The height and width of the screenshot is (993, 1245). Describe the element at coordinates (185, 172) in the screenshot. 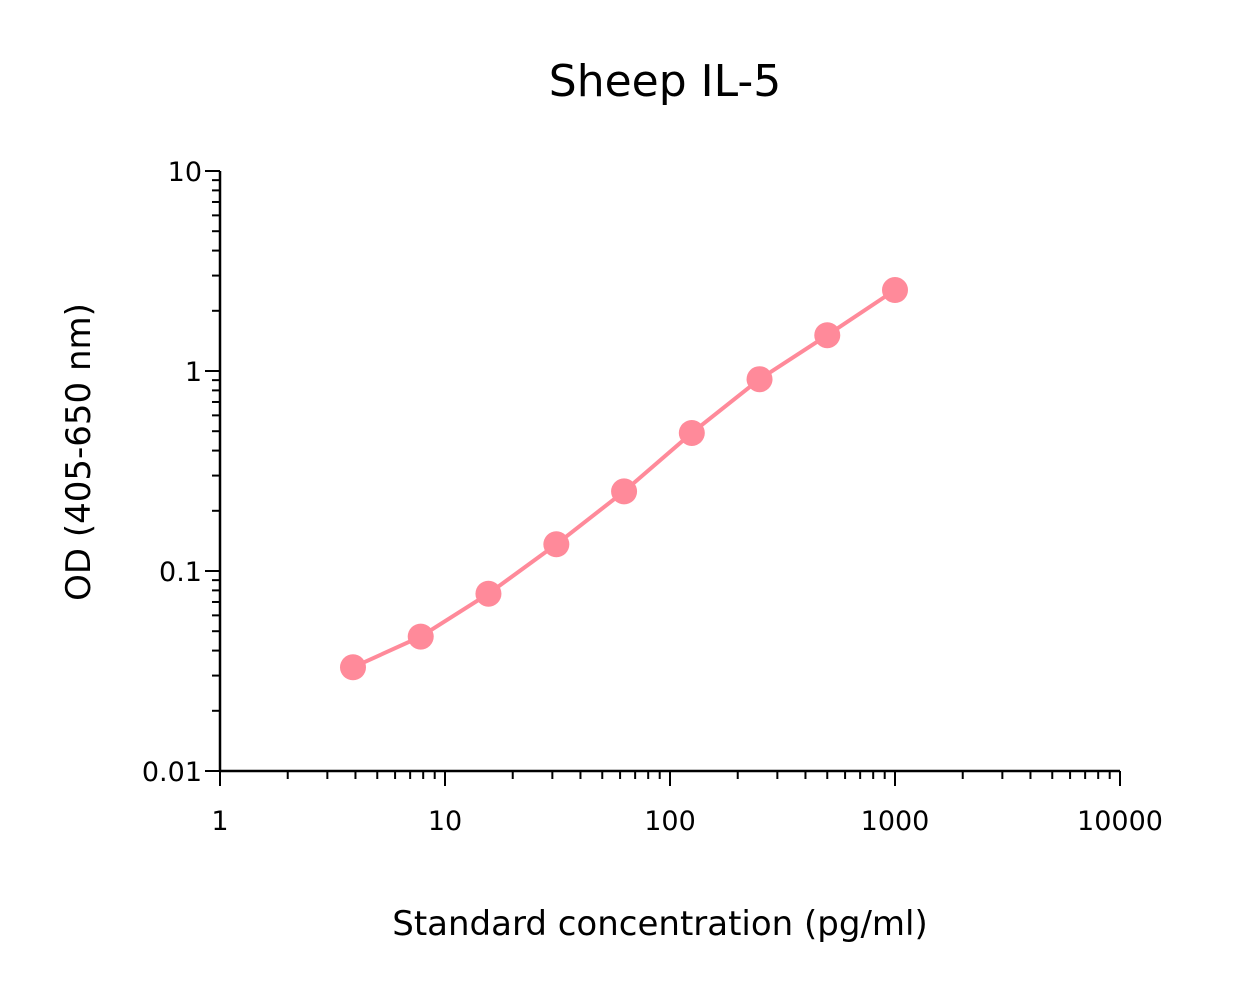

I see `y-tick-label: 10` at that location.